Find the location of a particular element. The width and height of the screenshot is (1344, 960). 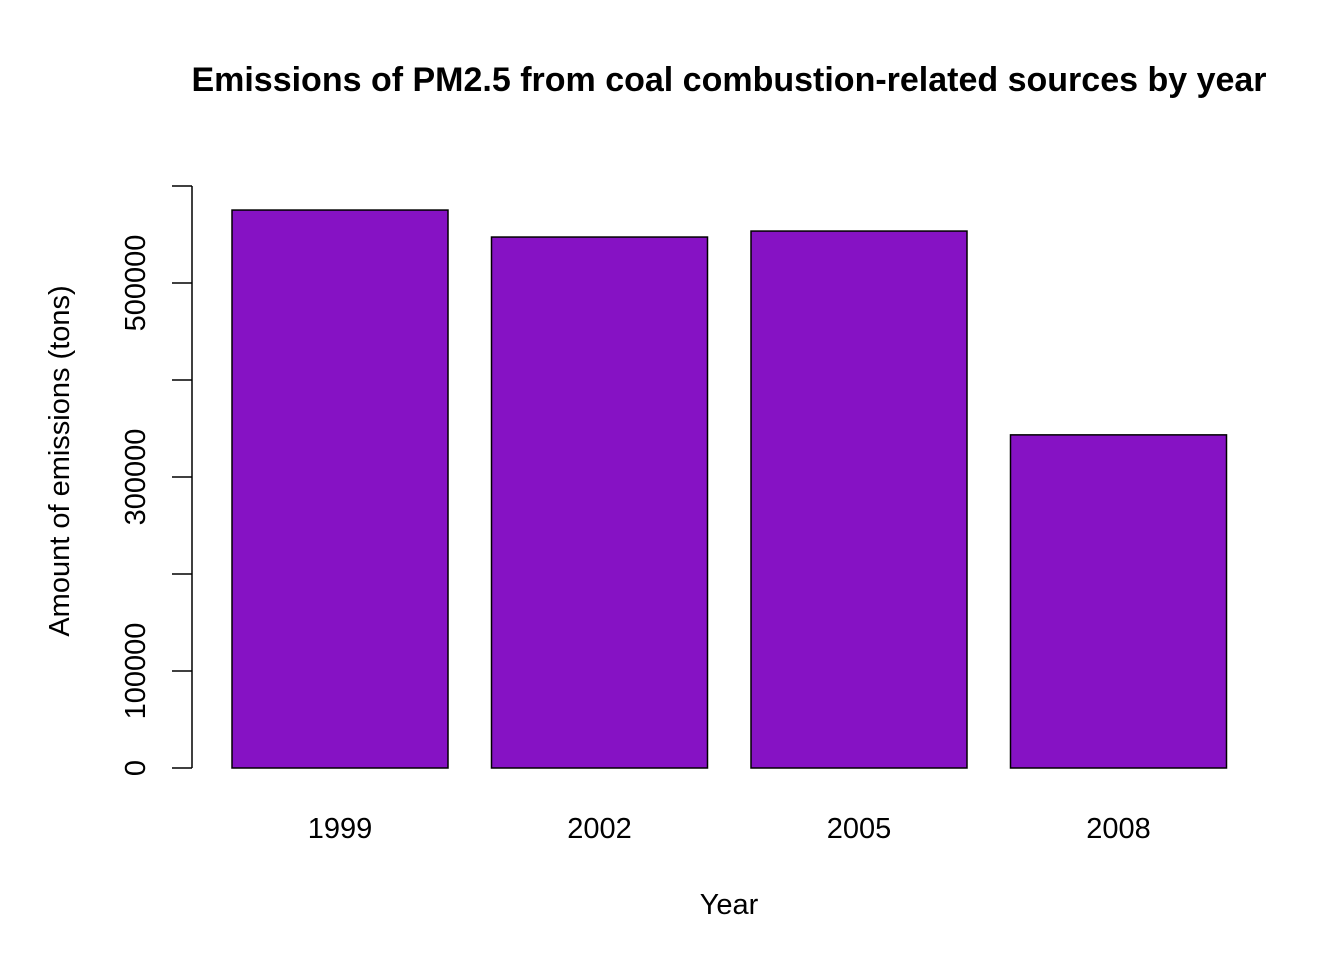

y-tick-label: 100000 is located at coordinates (136, 671).